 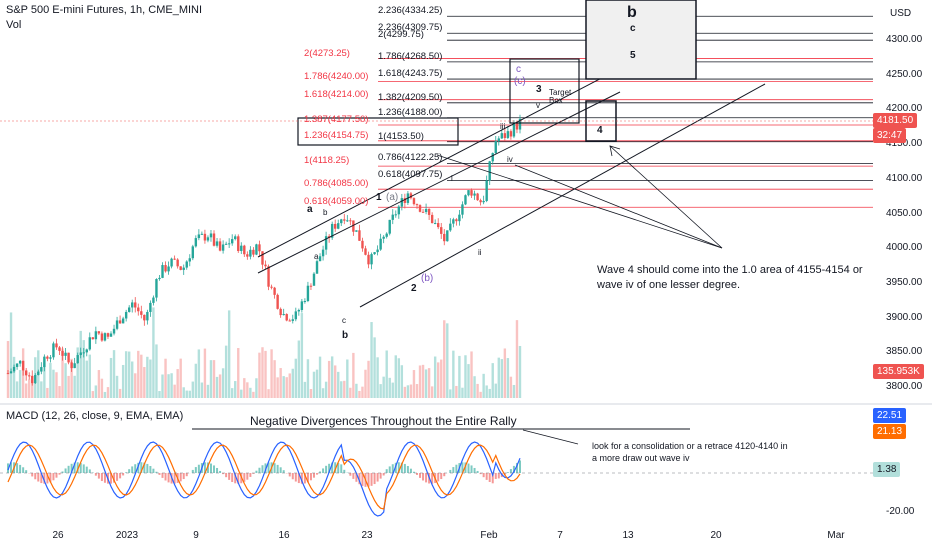 I want to click on chart-title: S&P 500 E-mini Futures, 1h, CME_MINI, so click(x=104, y=10).